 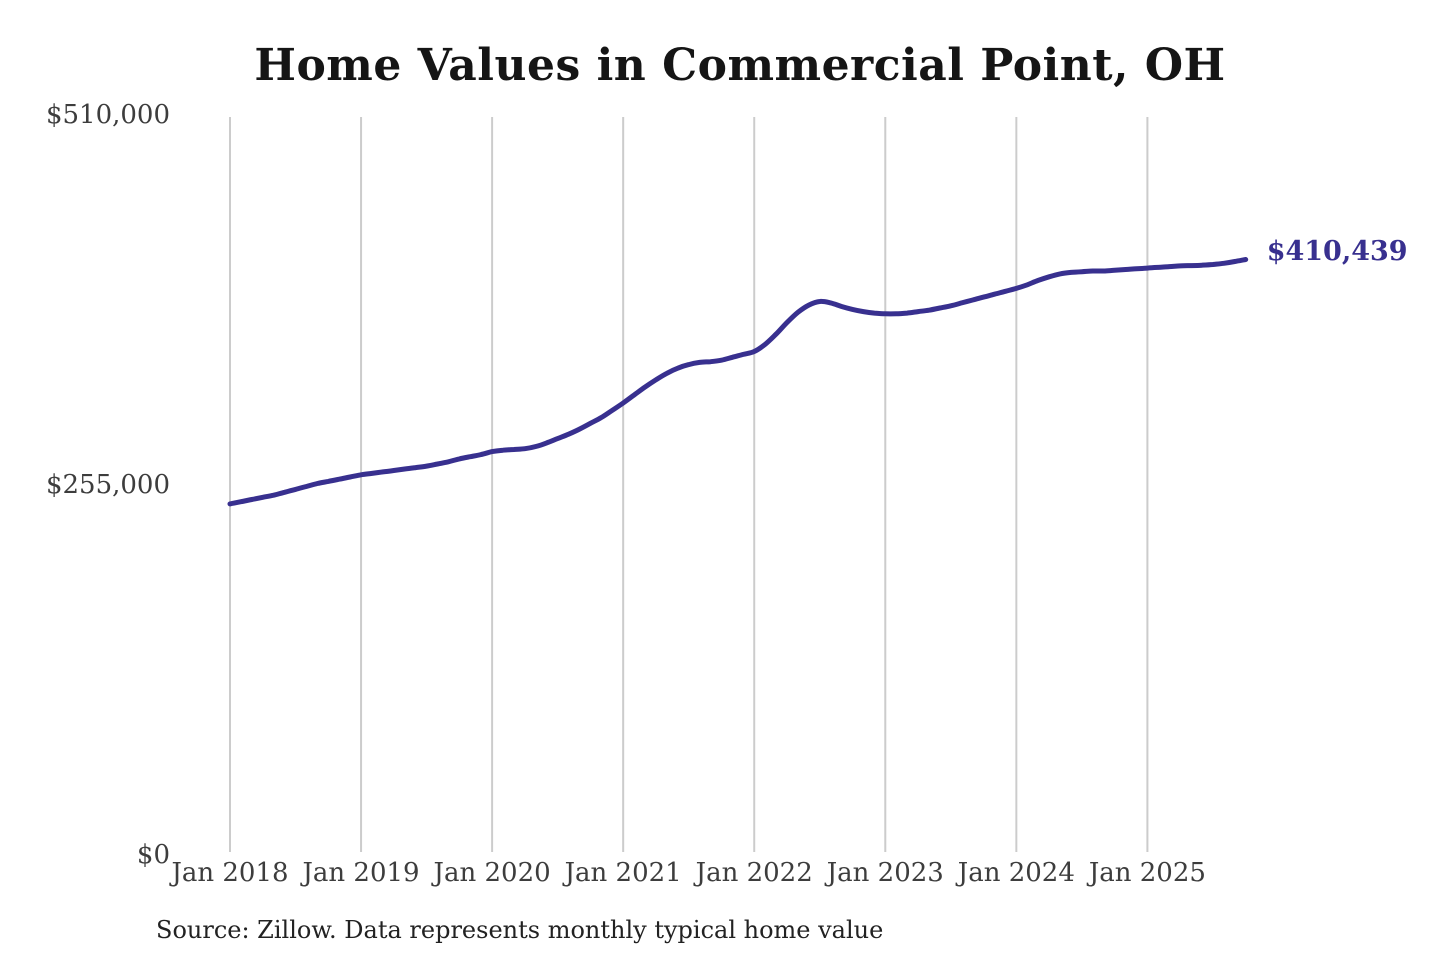 I want to click on y-tick-label: $510,000, so click(x=107, y=115).